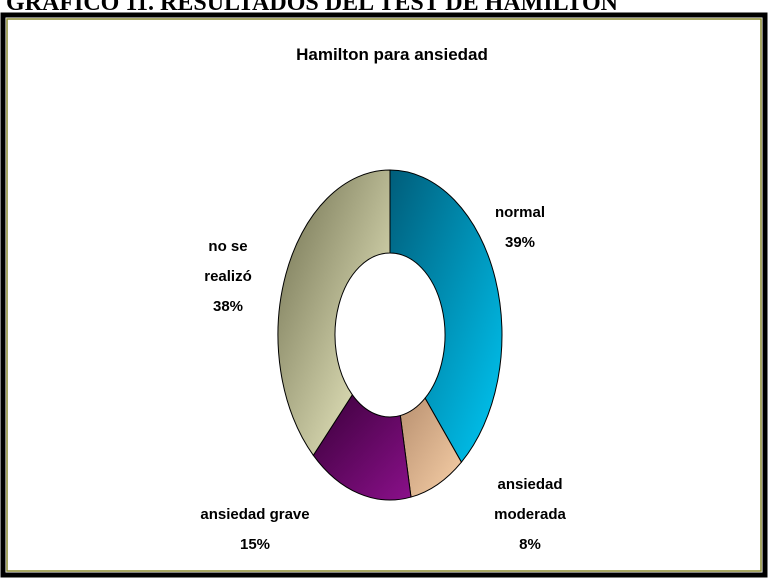 The width and height of the screenshot is (768, 578). I want to click on slice-label: ansiedad grave 15%, so click(255, 530).